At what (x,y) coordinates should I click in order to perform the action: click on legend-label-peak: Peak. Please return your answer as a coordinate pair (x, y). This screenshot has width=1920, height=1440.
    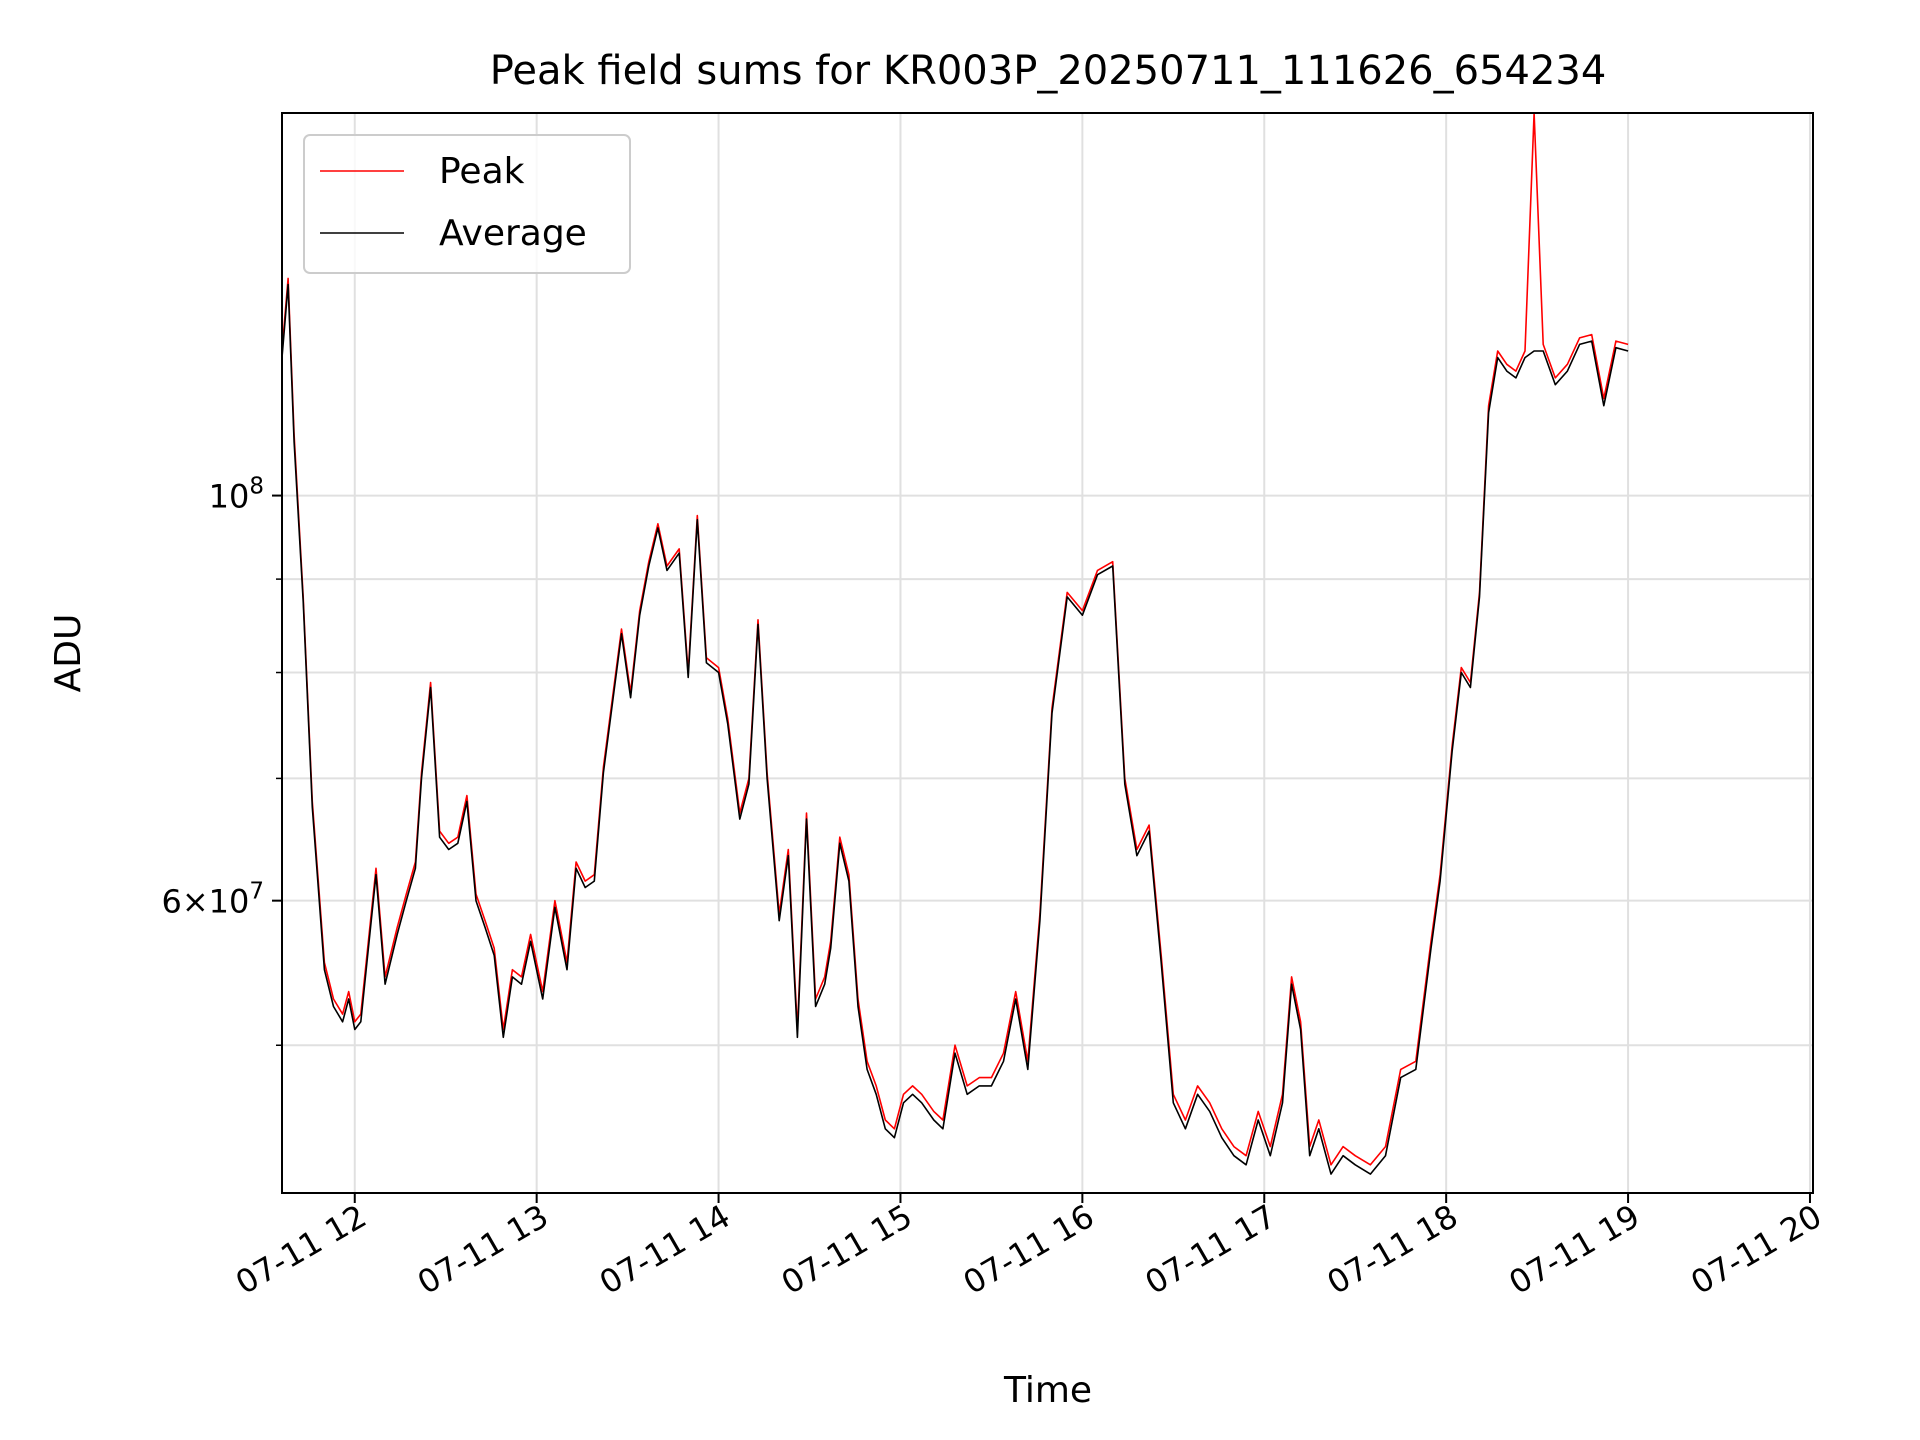
    Looking at the image, I should click on (482, 171).